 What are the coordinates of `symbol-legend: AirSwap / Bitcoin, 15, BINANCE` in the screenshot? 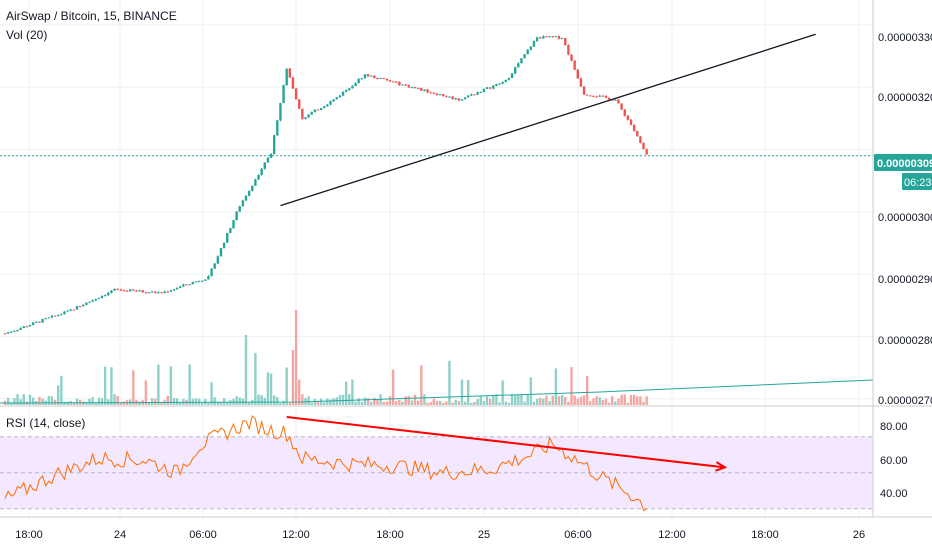 It's located at (91, 16).